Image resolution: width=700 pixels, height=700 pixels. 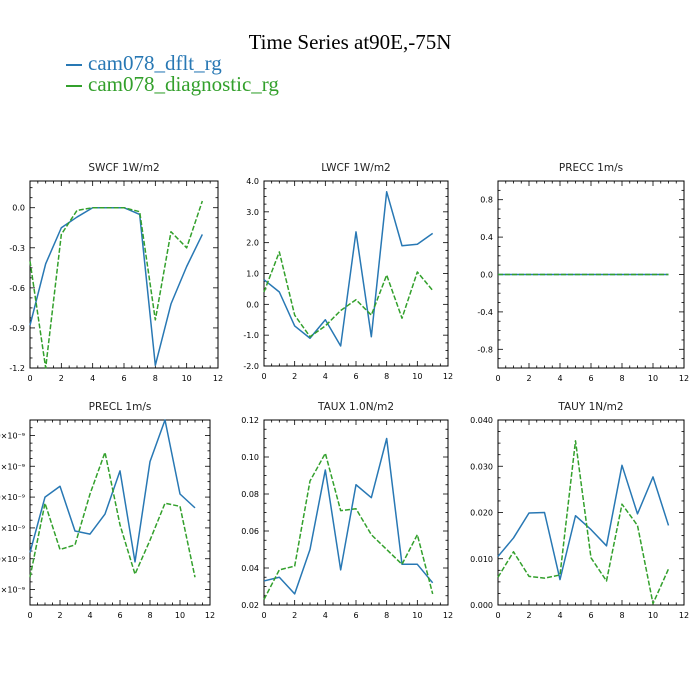 I want to click on legend-label-diagnostic: cam078_diagnostic_rg, so click(x=183, y=84).